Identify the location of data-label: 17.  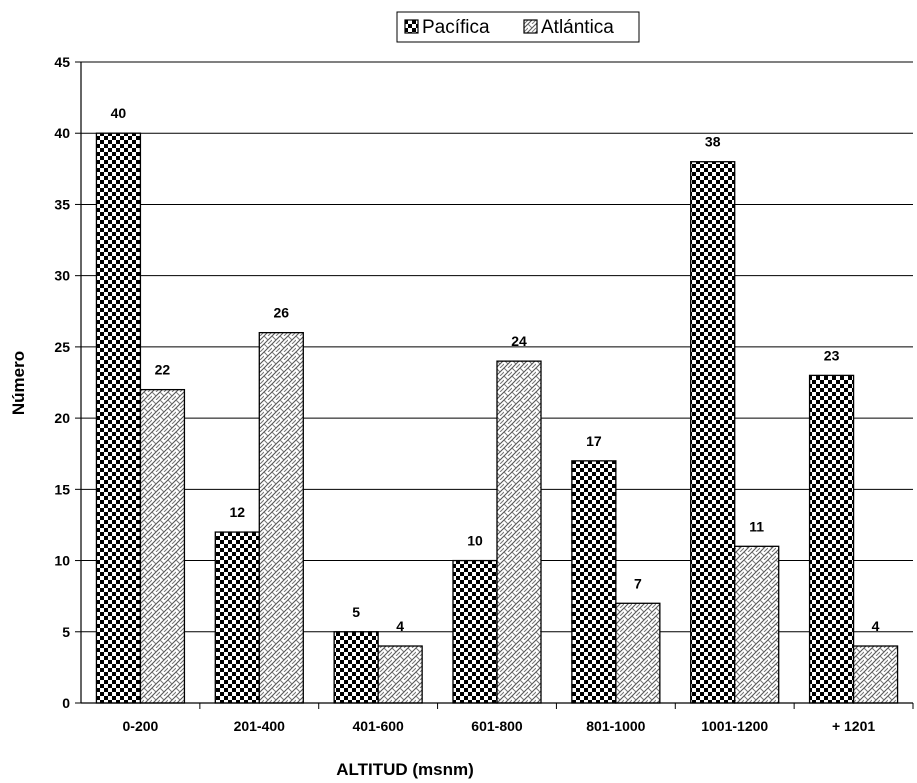
(594, 441).